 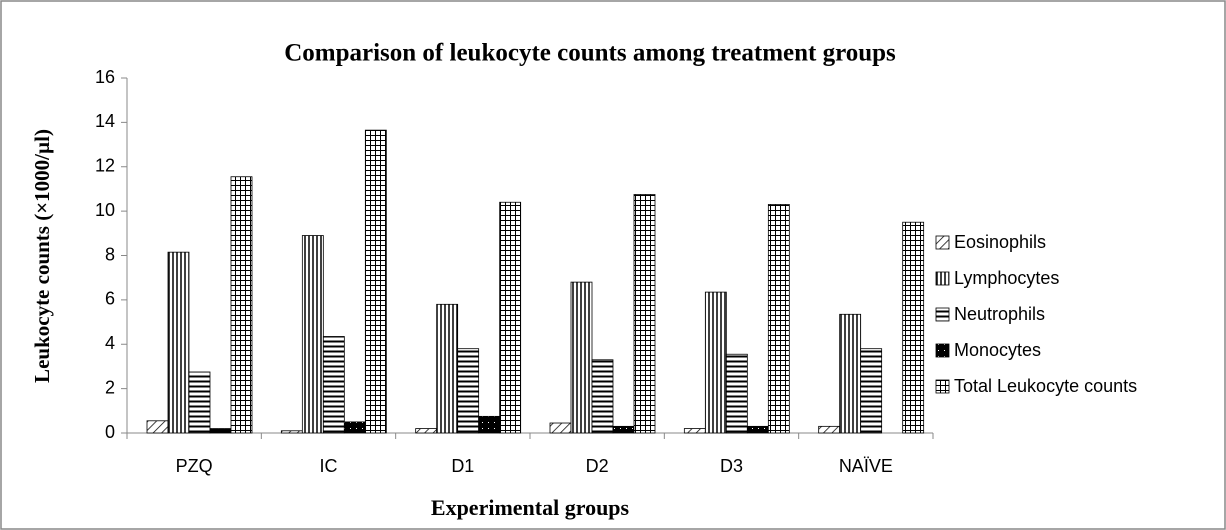 I want to click on y-tick-label: 16, so click(x=105, y=77).